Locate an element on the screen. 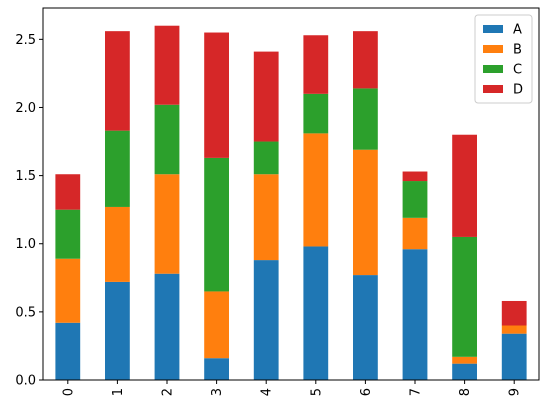 The height and width of the screenshot is (408, 547). y-tick-label: 0.5 is located at coordinates (25, 312).